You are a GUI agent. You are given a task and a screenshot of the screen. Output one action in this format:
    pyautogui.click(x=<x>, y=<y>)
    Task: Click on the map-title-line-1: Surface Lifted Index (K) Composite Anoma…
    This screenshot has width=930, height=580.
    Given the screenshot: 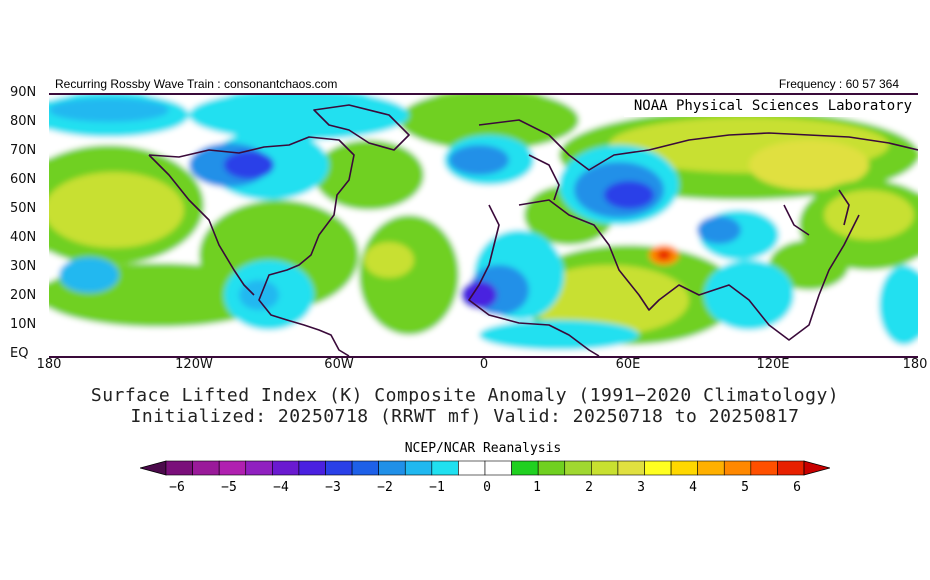 What is the action you would take?
    pyautogui.click(x=465, y=395)
    